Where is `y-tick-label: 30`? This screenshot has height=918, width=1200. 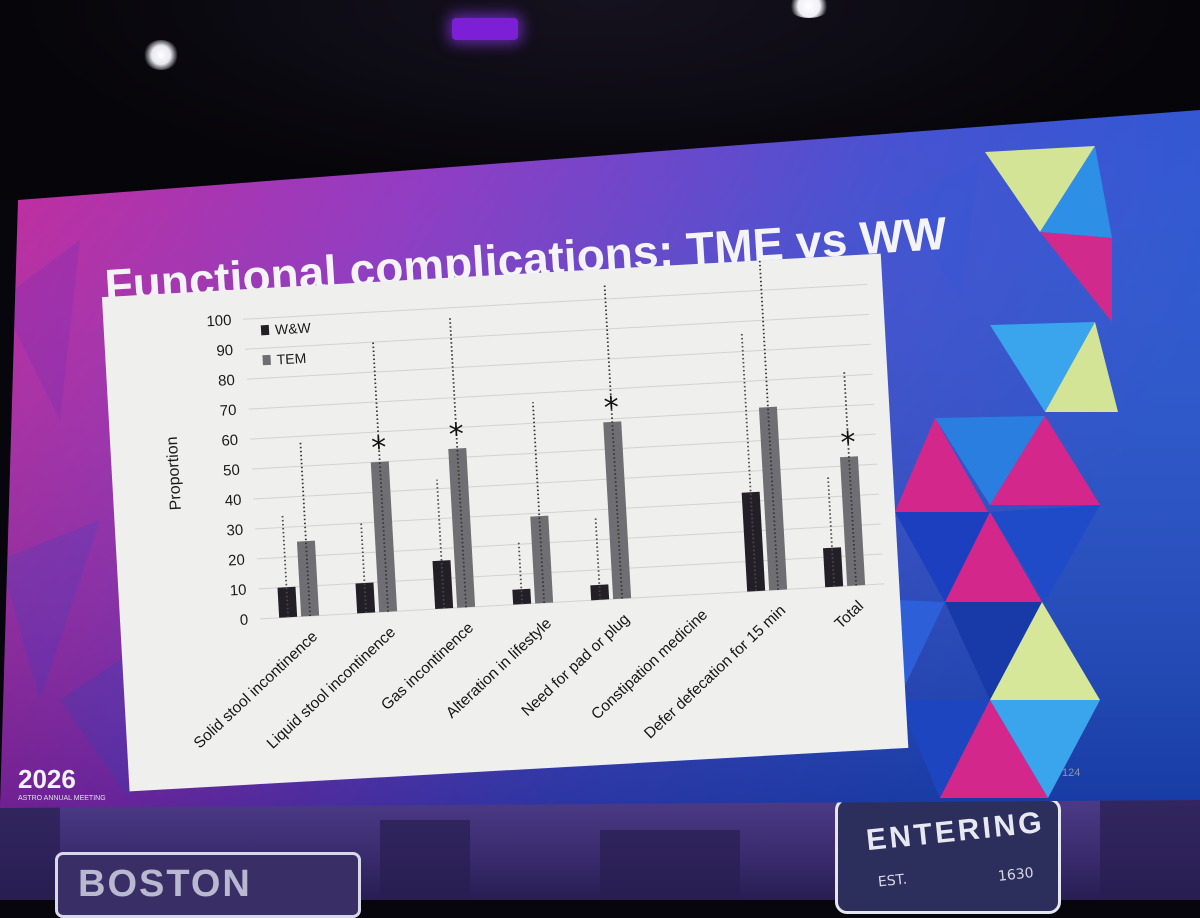
y-tick-label: 30 is located at coordinates (235, 531).